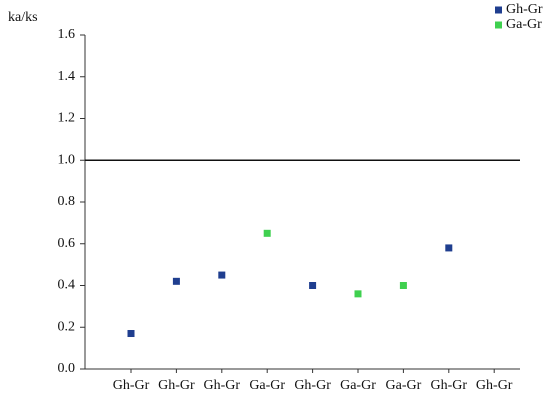  Describe the element at coordinates (67, 285) in the screenshot. I see `y-tick-label: 0.4` at that location.